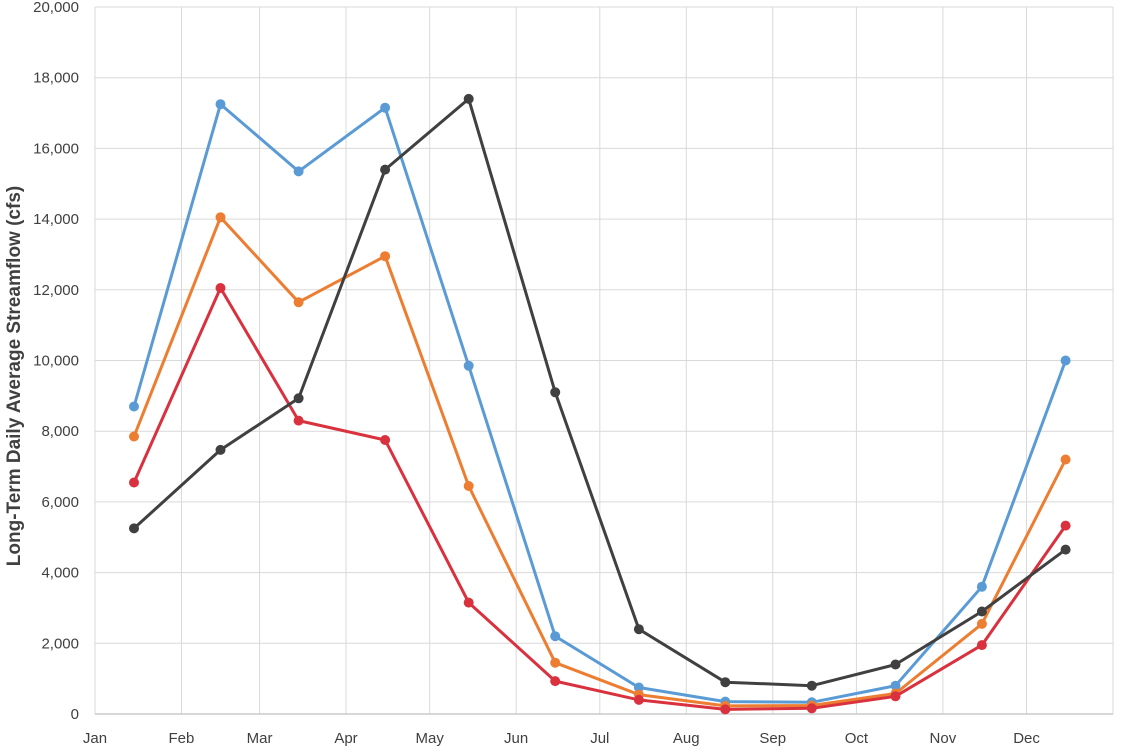 The height and width of the screenshot is (753, 1131). What do you see at coordinates (686, 738) in the screenshot?
I see `x-tick-label: Aug` at bounding box center [686, 738].